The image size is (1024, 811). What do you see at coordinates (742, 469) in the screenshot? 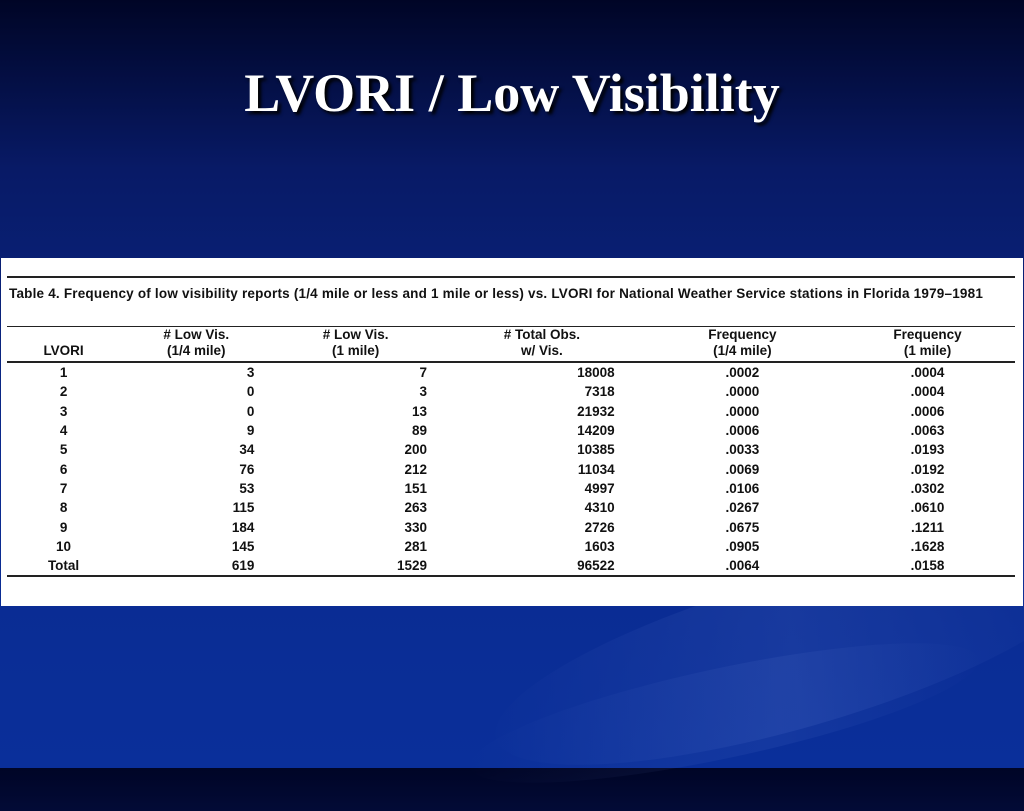
I see `table-cell: .0069` at bounding box center [742, 469].